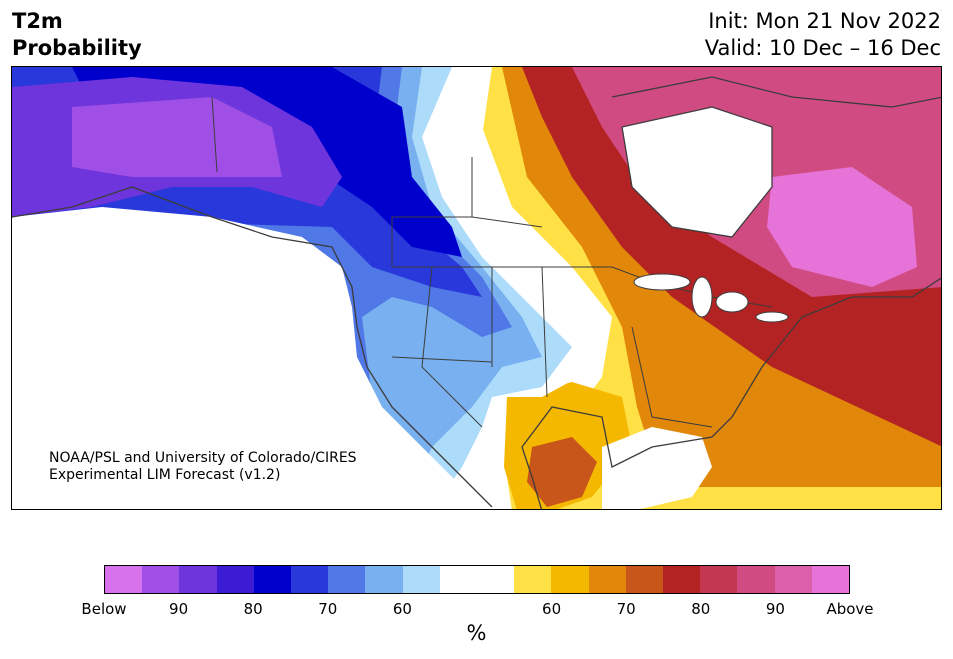 Image resolution: width=953 pixels, height=659 pixels. Describe the element at coordinates (476, 633) in the screenshot. I see `colorbar-unit: %` at that location.